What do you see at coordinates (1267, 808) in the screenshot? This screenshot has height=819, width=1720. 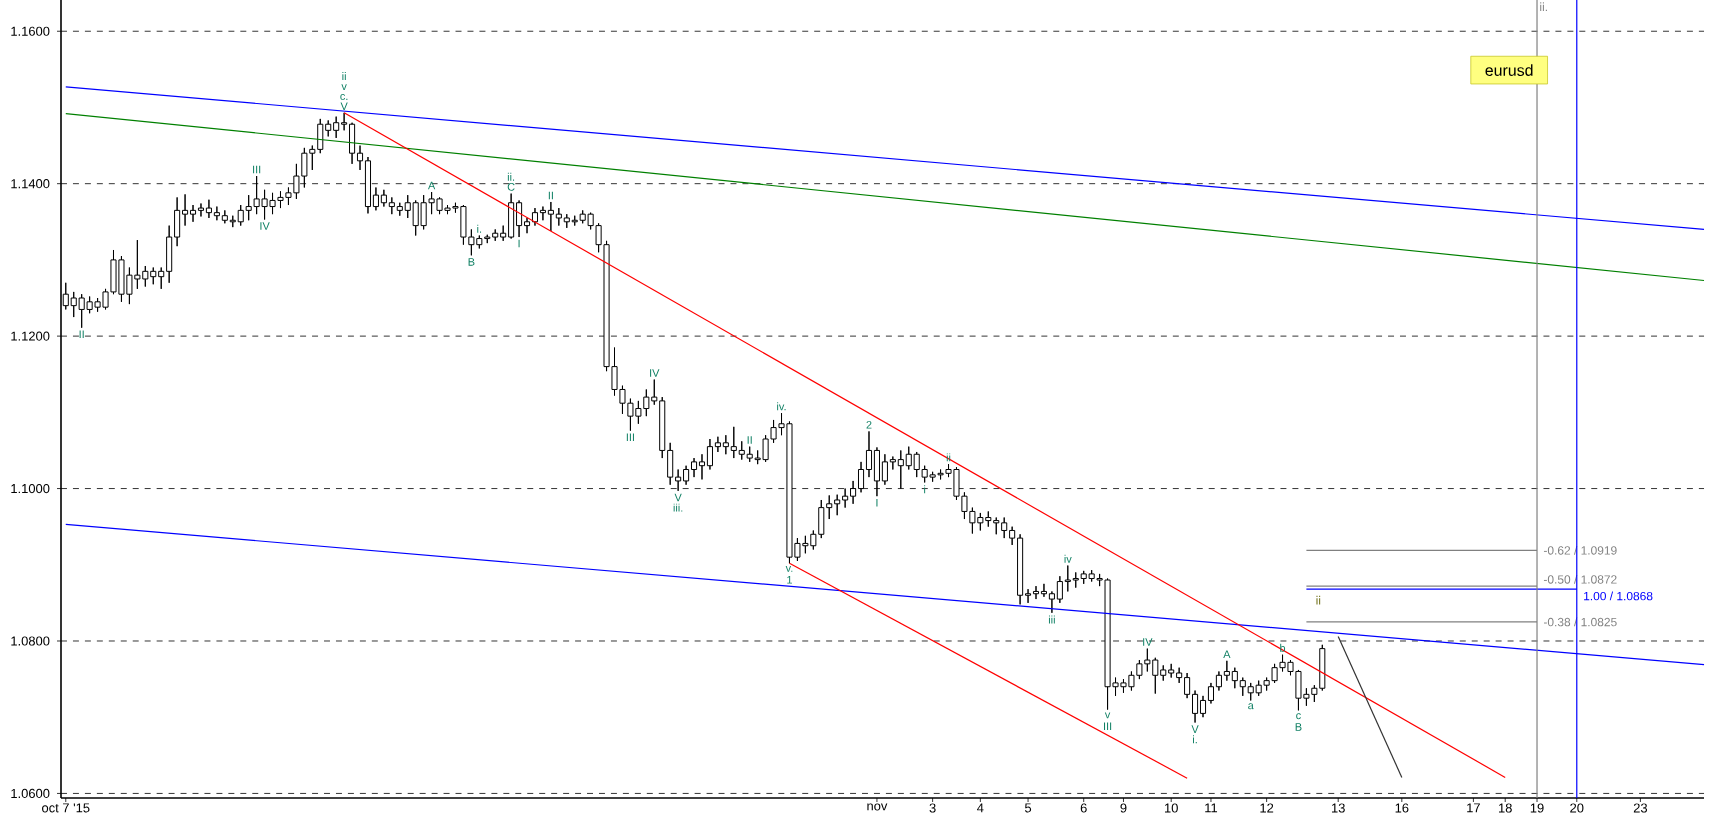 I see `x-tick-label: 12` at bounding box center [1267, 808].